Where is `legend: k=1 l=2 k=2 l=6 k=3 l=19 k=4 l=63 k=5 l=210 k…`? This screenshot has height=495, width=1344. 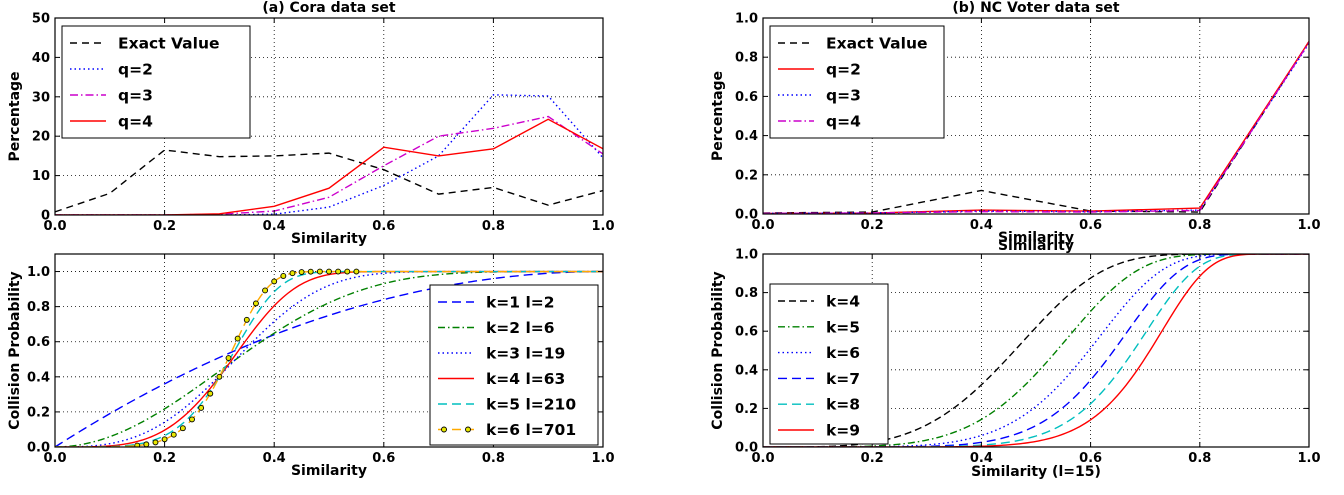
legend: k=1 l=2 k=2 l=6 k=3 l=19 k=4 l=63 k=5 l=210 k… is located at coordinates (514, 365).